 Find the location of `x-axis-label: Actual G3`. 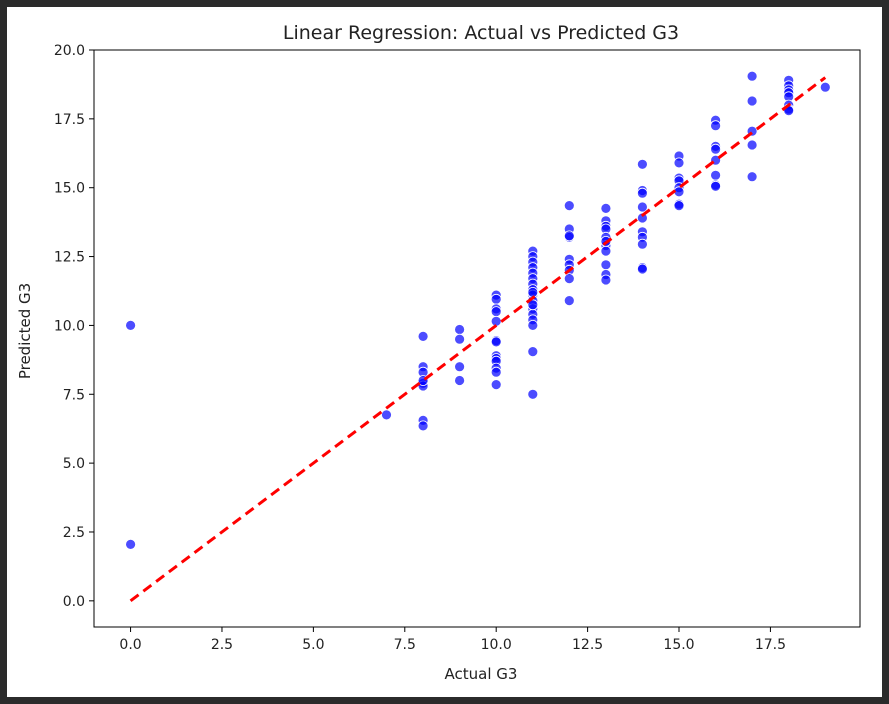

x-axis-label: Actual G3 is located at coordinates (481, 674).